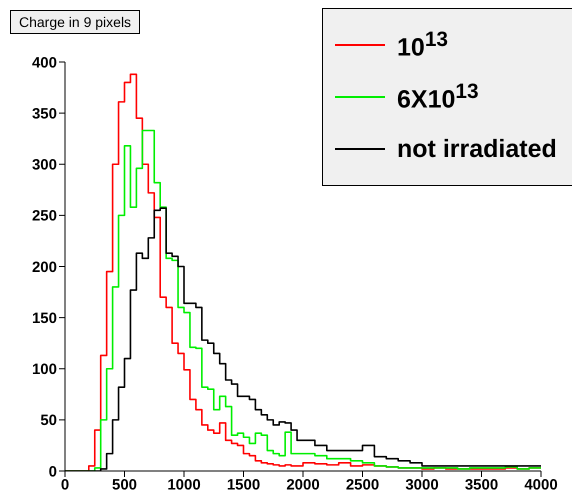  What do you see at coordinates (541, 485) in the screenshot?
I see `x-tick-label: 4000` at bounding box center [541, 485].